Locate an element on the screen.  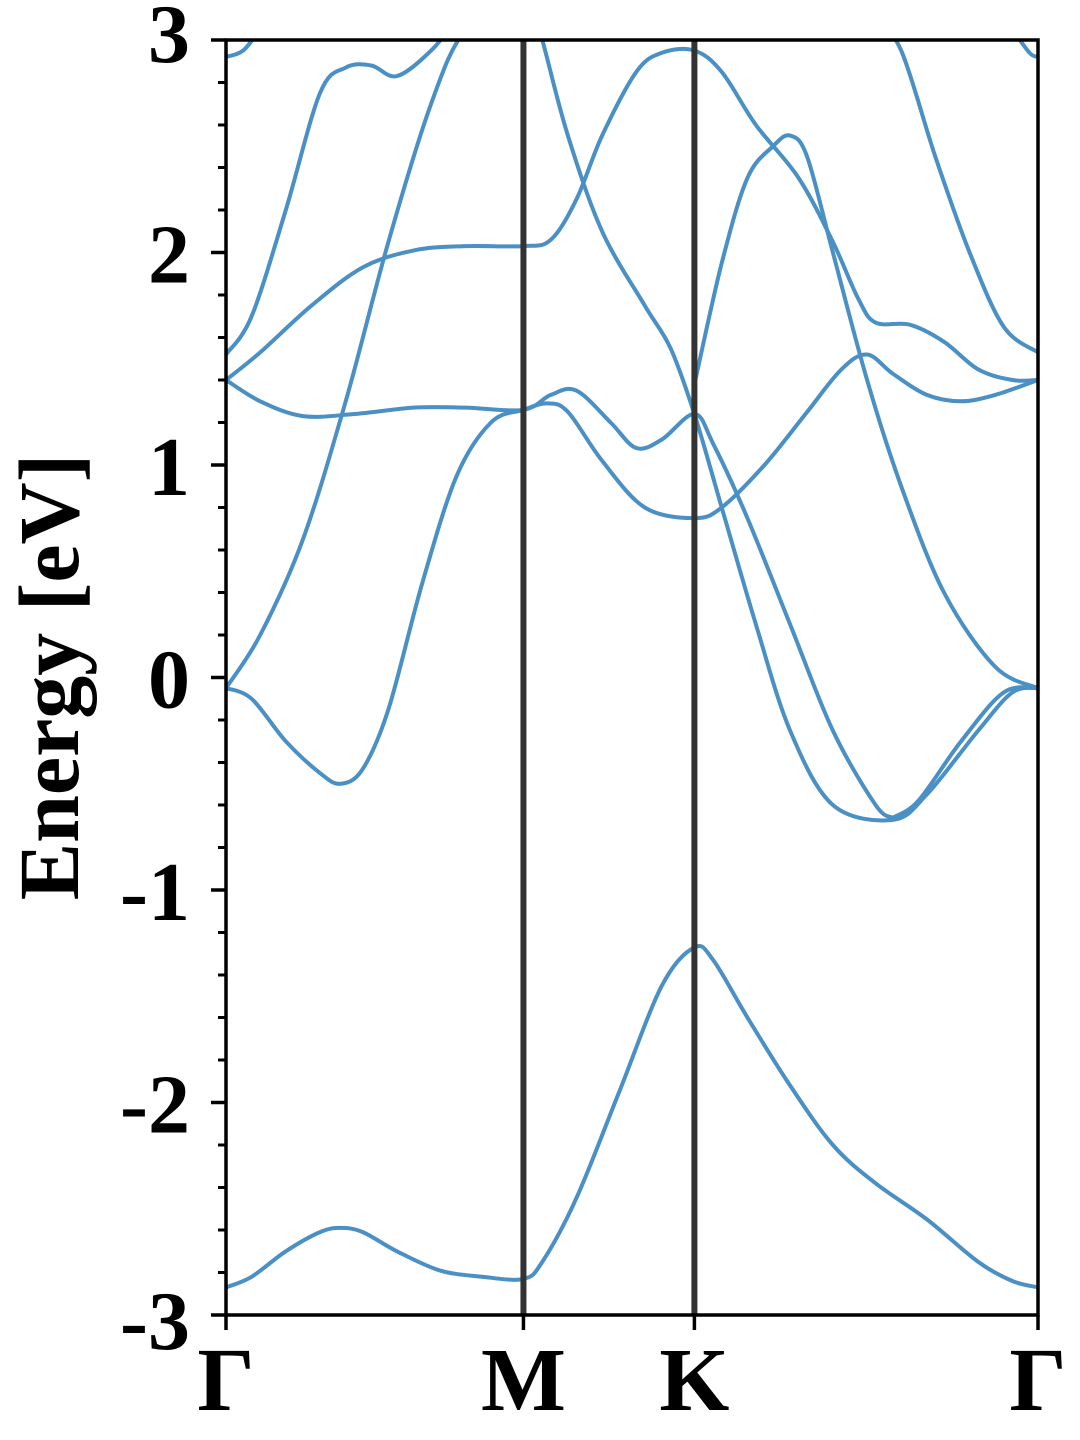
y-tick-label: 1 is located at coordinates (169, 467).